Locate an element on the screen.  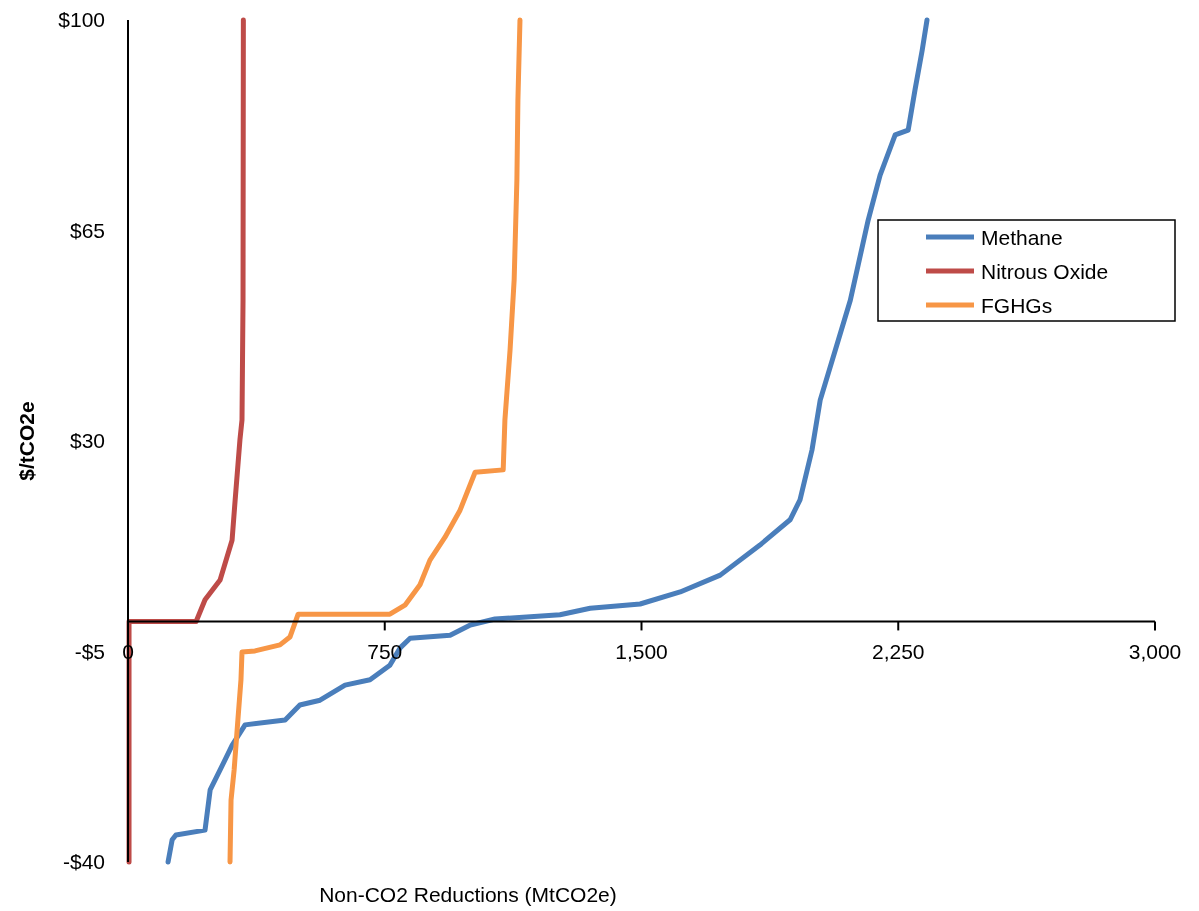
x-axis-title: Non-CO2 Reductions (MtCO2e) is located at coordinates (468, 894).